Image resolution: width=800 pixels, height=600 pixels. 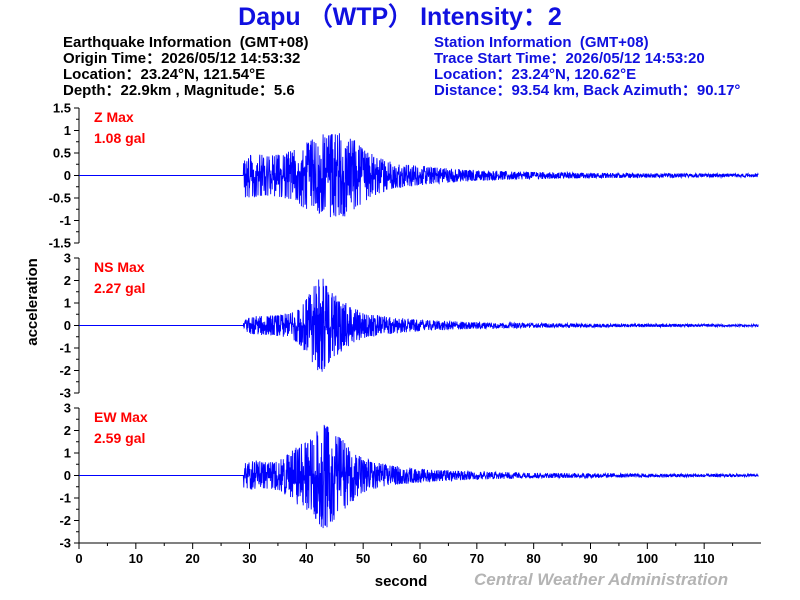 What do you see at coordinates (192, 558) in the screenshot?
I see `x-tick-label: 20` at bounding box center [192, 558].